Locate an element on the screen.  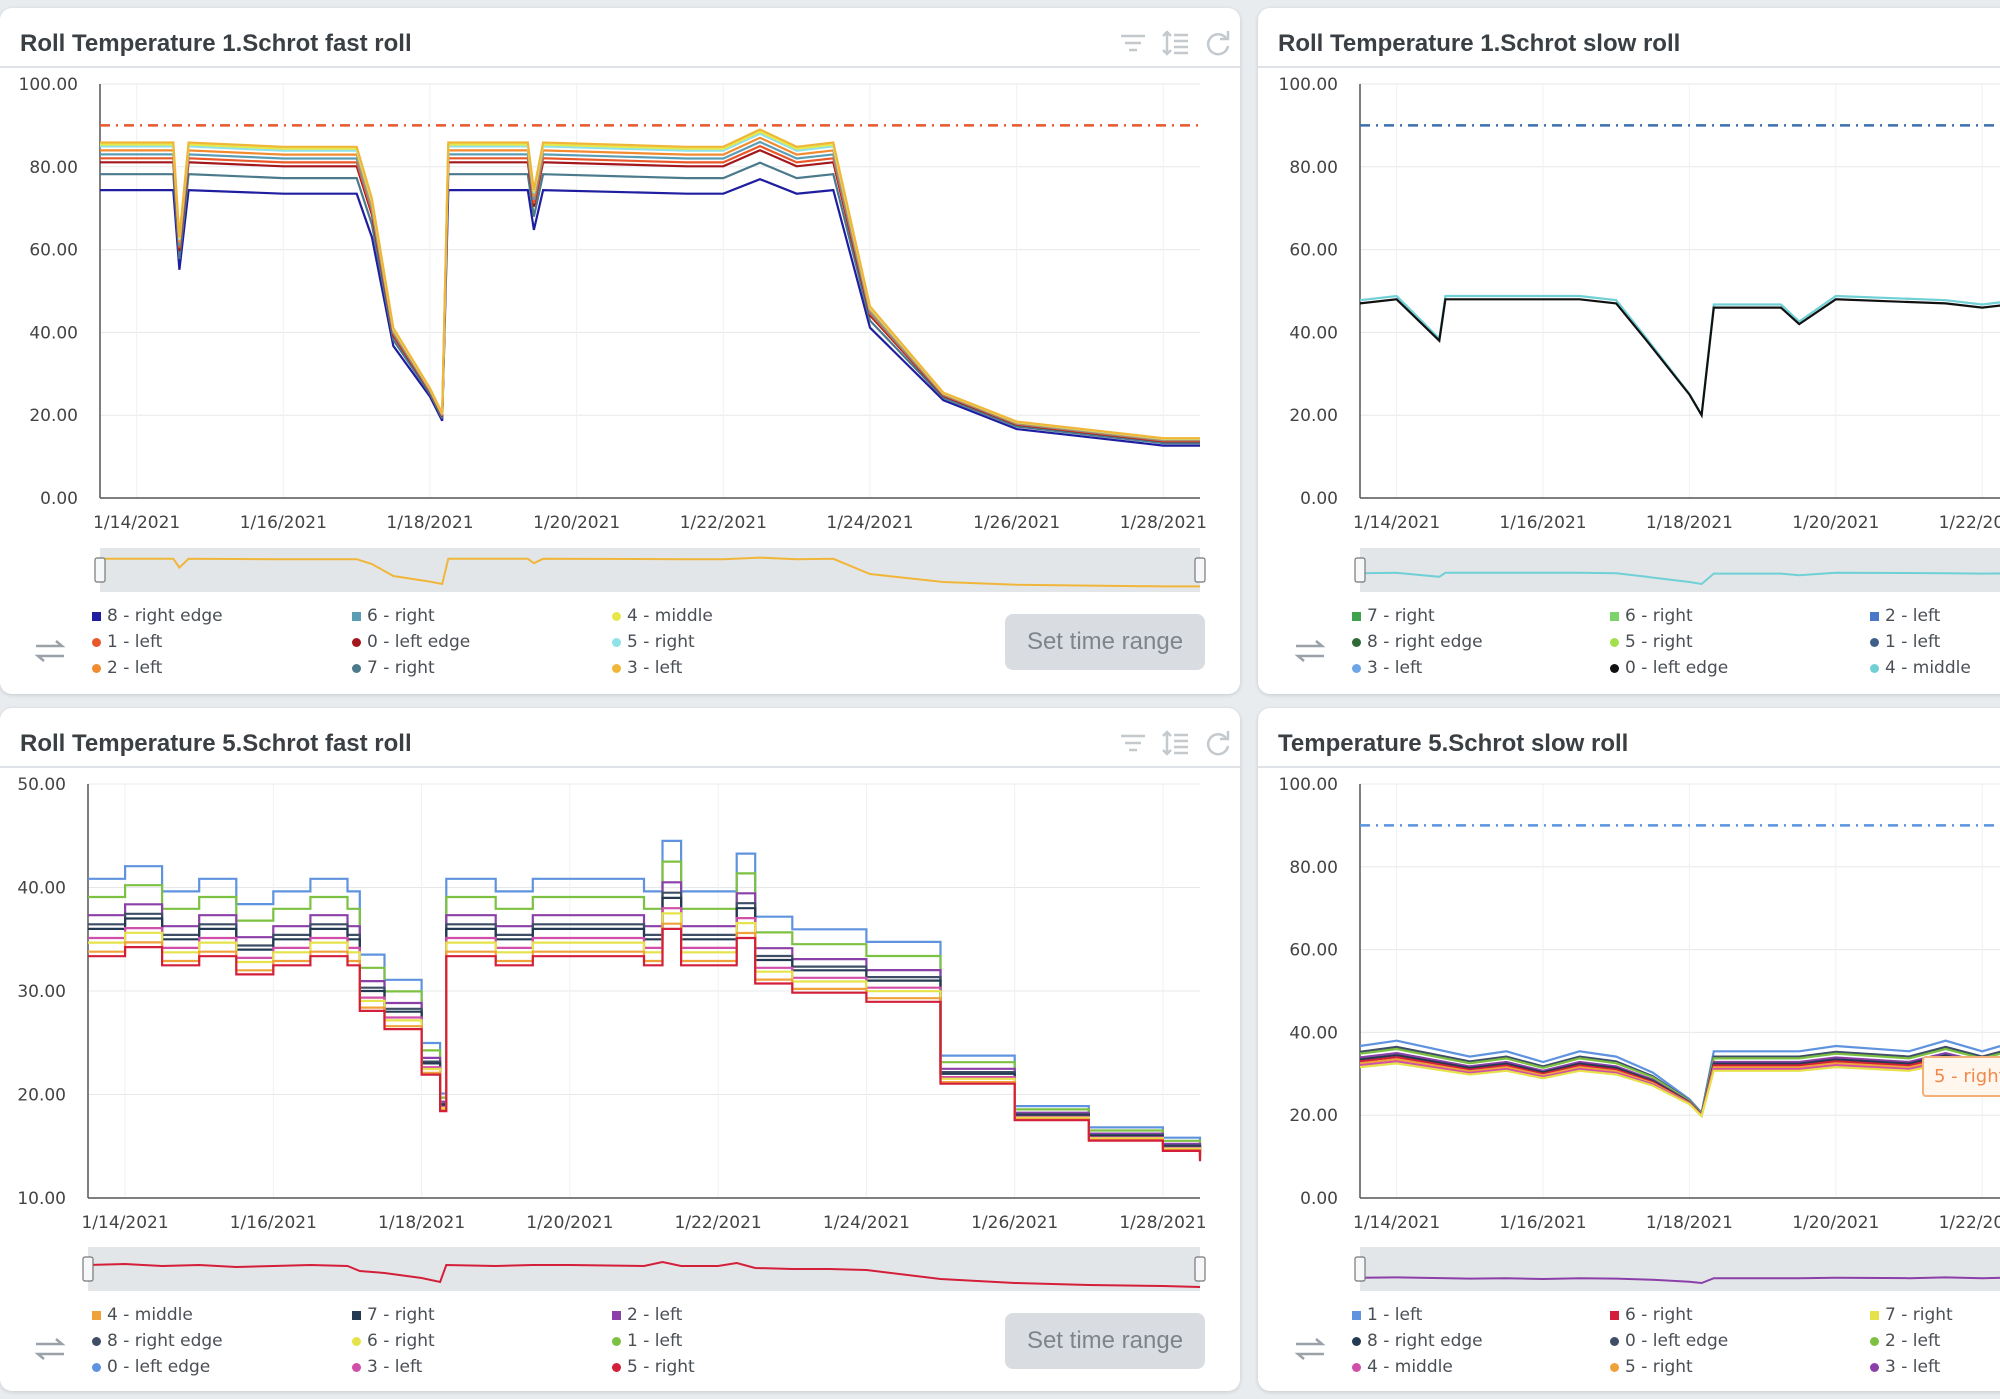
panel-title: Roll Temperature 1.Schrot slow roll is located at coordinates (1479, 43).